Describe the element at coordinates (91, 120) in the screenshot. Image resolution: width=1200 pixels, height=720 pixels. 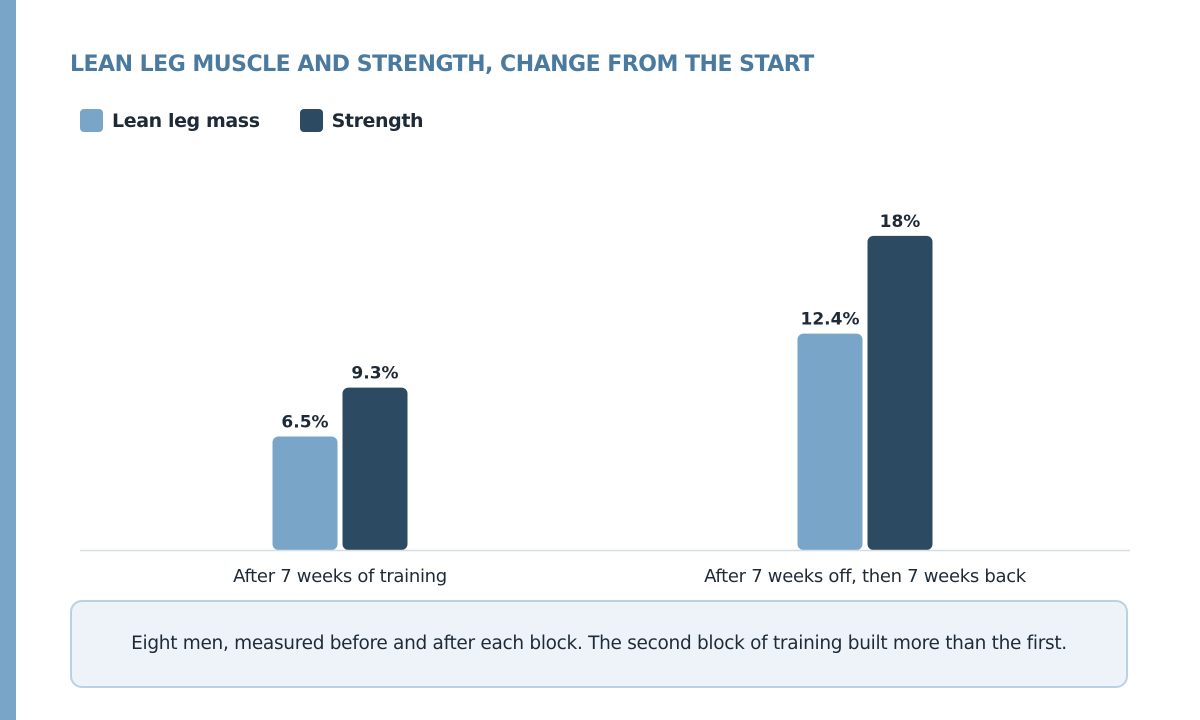
I see `legend-swatch-lean-leg-mass` at that location.